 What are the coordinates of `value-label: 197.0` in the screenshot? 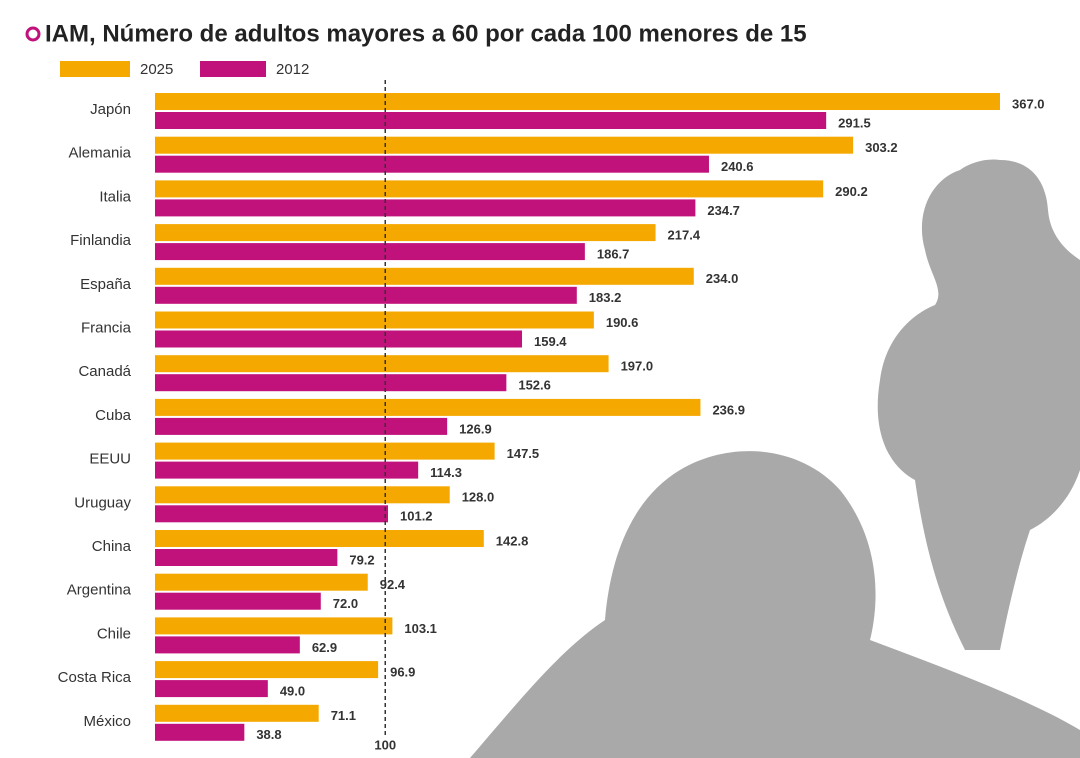 It's located at (637, 366).